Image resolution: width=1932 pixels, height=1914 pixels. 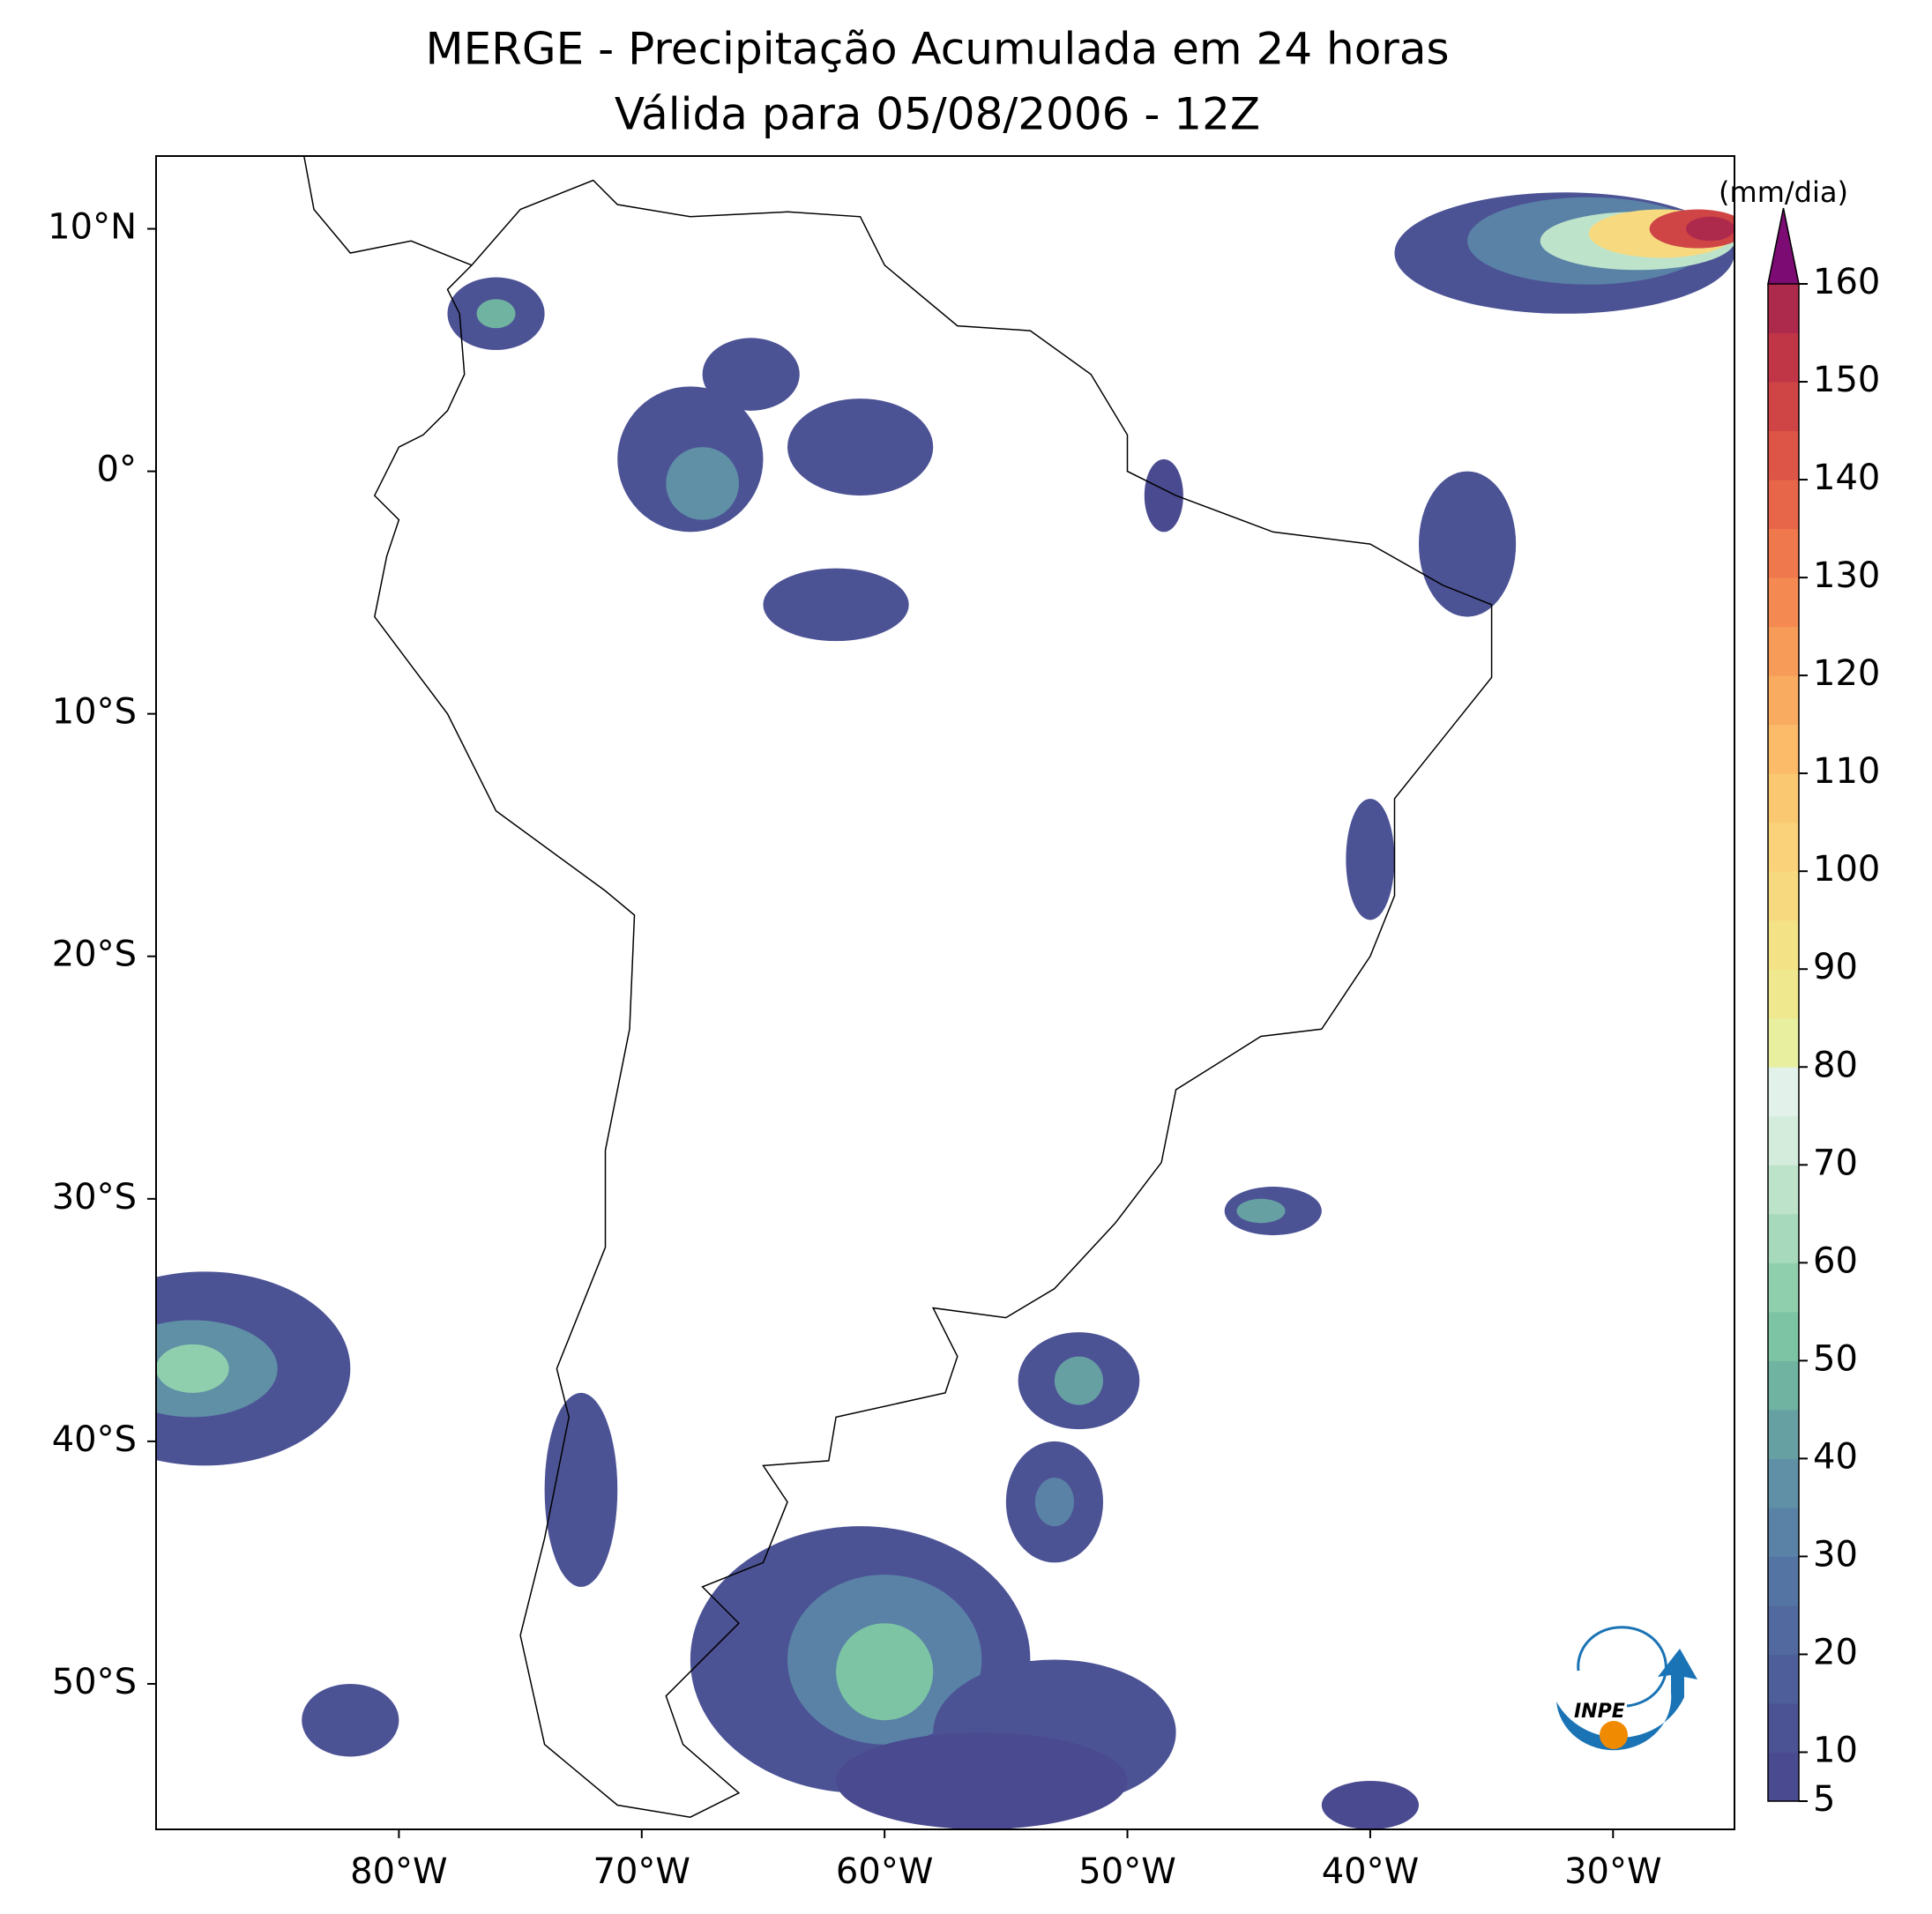 I want to click on colorbar-tick-label: 80, so click(x=1835, y=1065).